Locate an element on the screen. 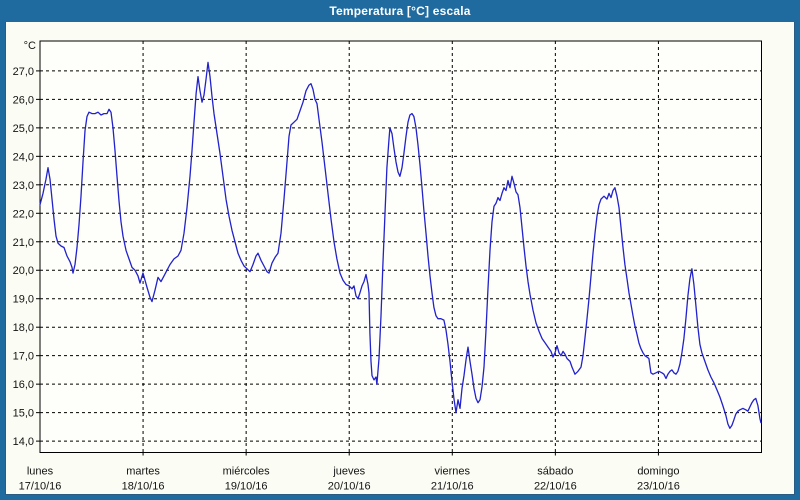  y-tick-label: 23,0 is located at coordinates (23, 186).